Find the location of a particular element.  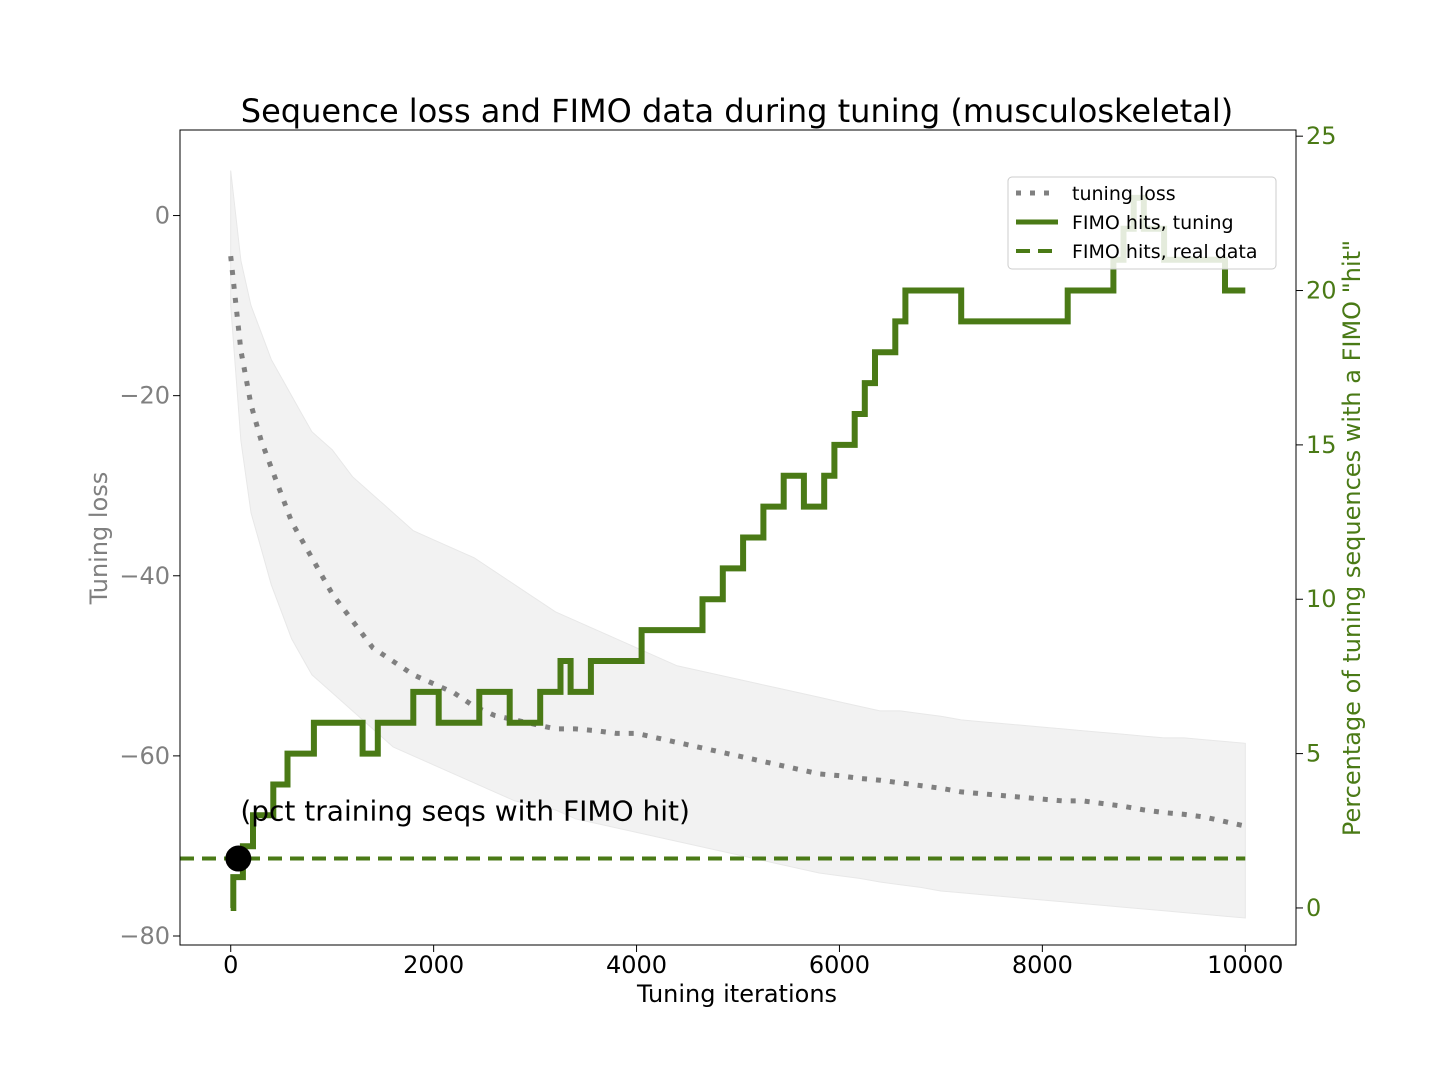

x-tick-label: 8000 is located at coordinates (1042, 965).